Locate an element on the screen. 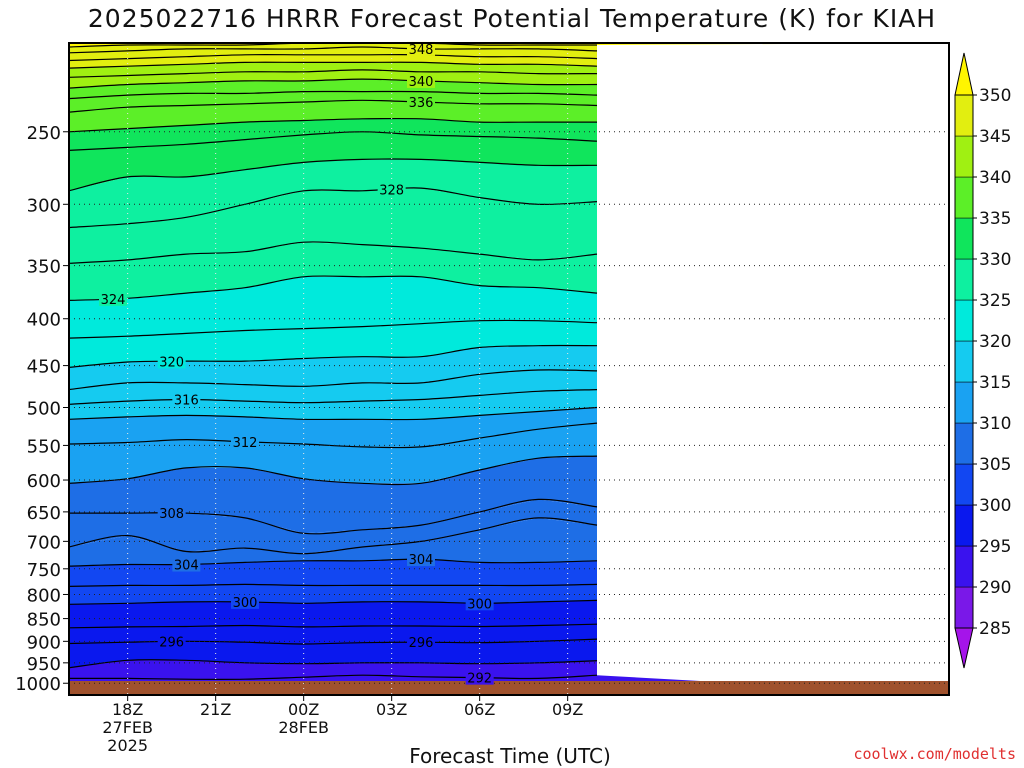 This screenshot has height=768, width=1024. contour-label-text: 292 is located at coordinates (479, 679).